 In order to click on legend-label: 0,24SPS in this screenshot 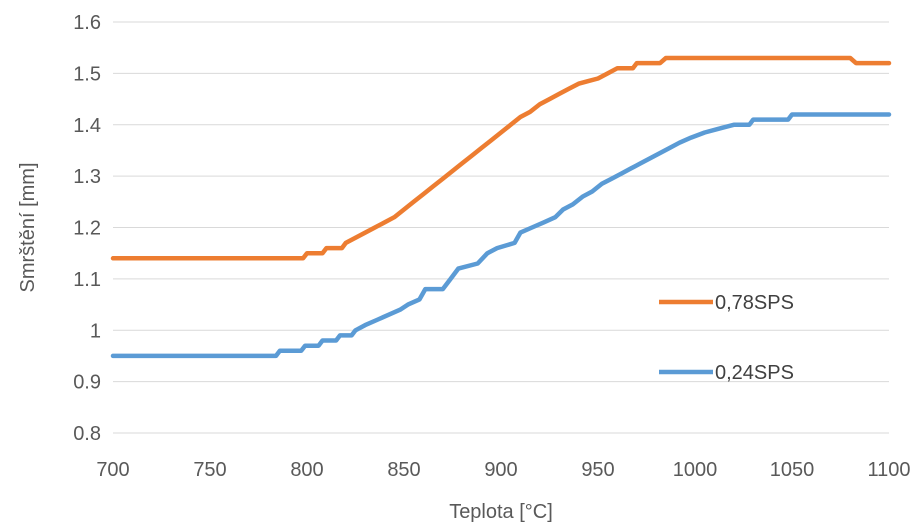, I will do `click(754, 373)`.